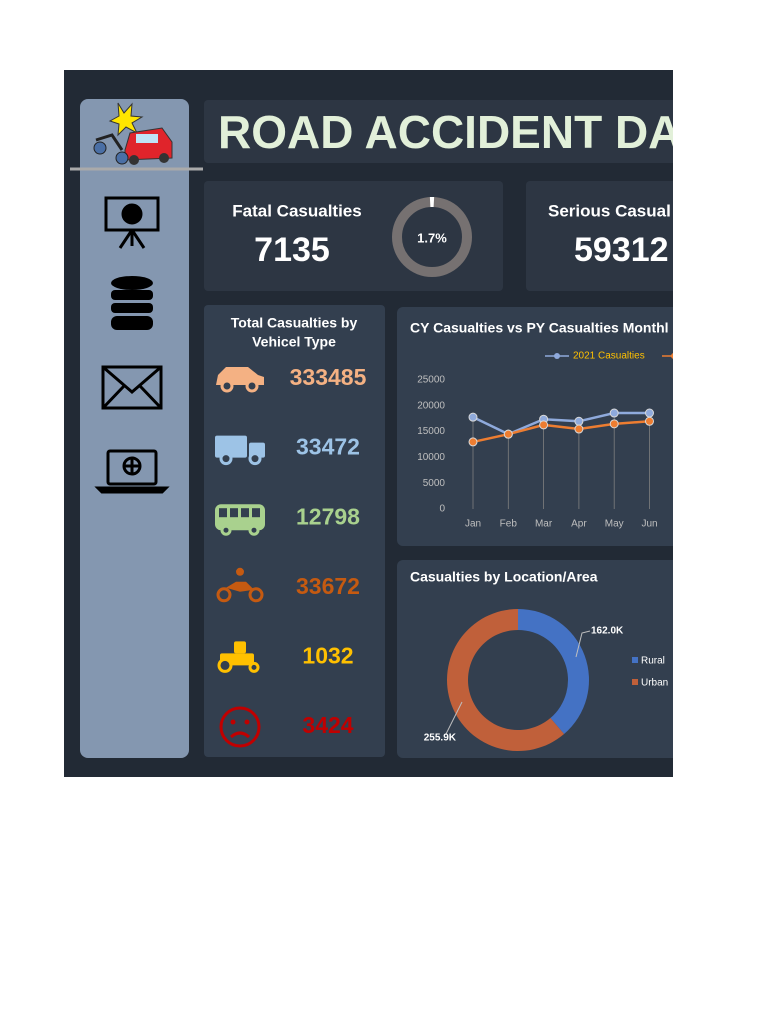  Describe the element at coordinates (328, 377) in the screenshot. I see `vehicle-value: 333485` at that location.